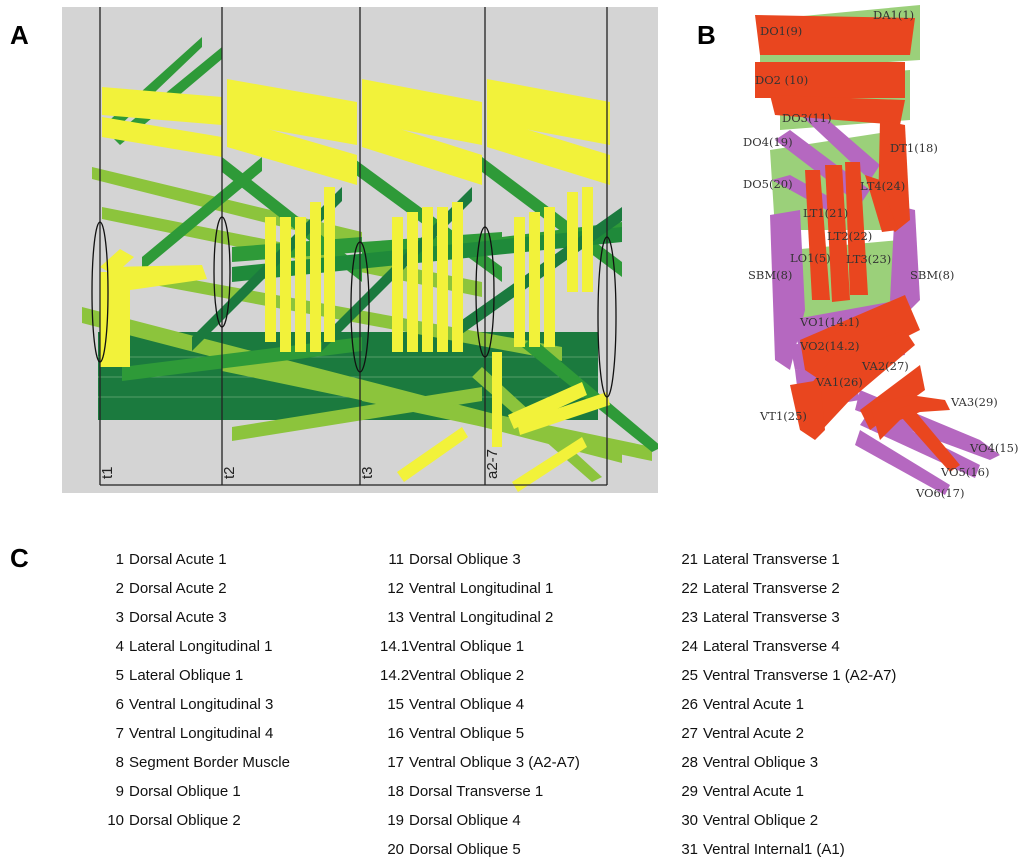 The height and width of the screenshot is (864, 1031). Describe the element at coordinates (395, 588) in the screenshot. I see `legend-item-number: 12` at that location.